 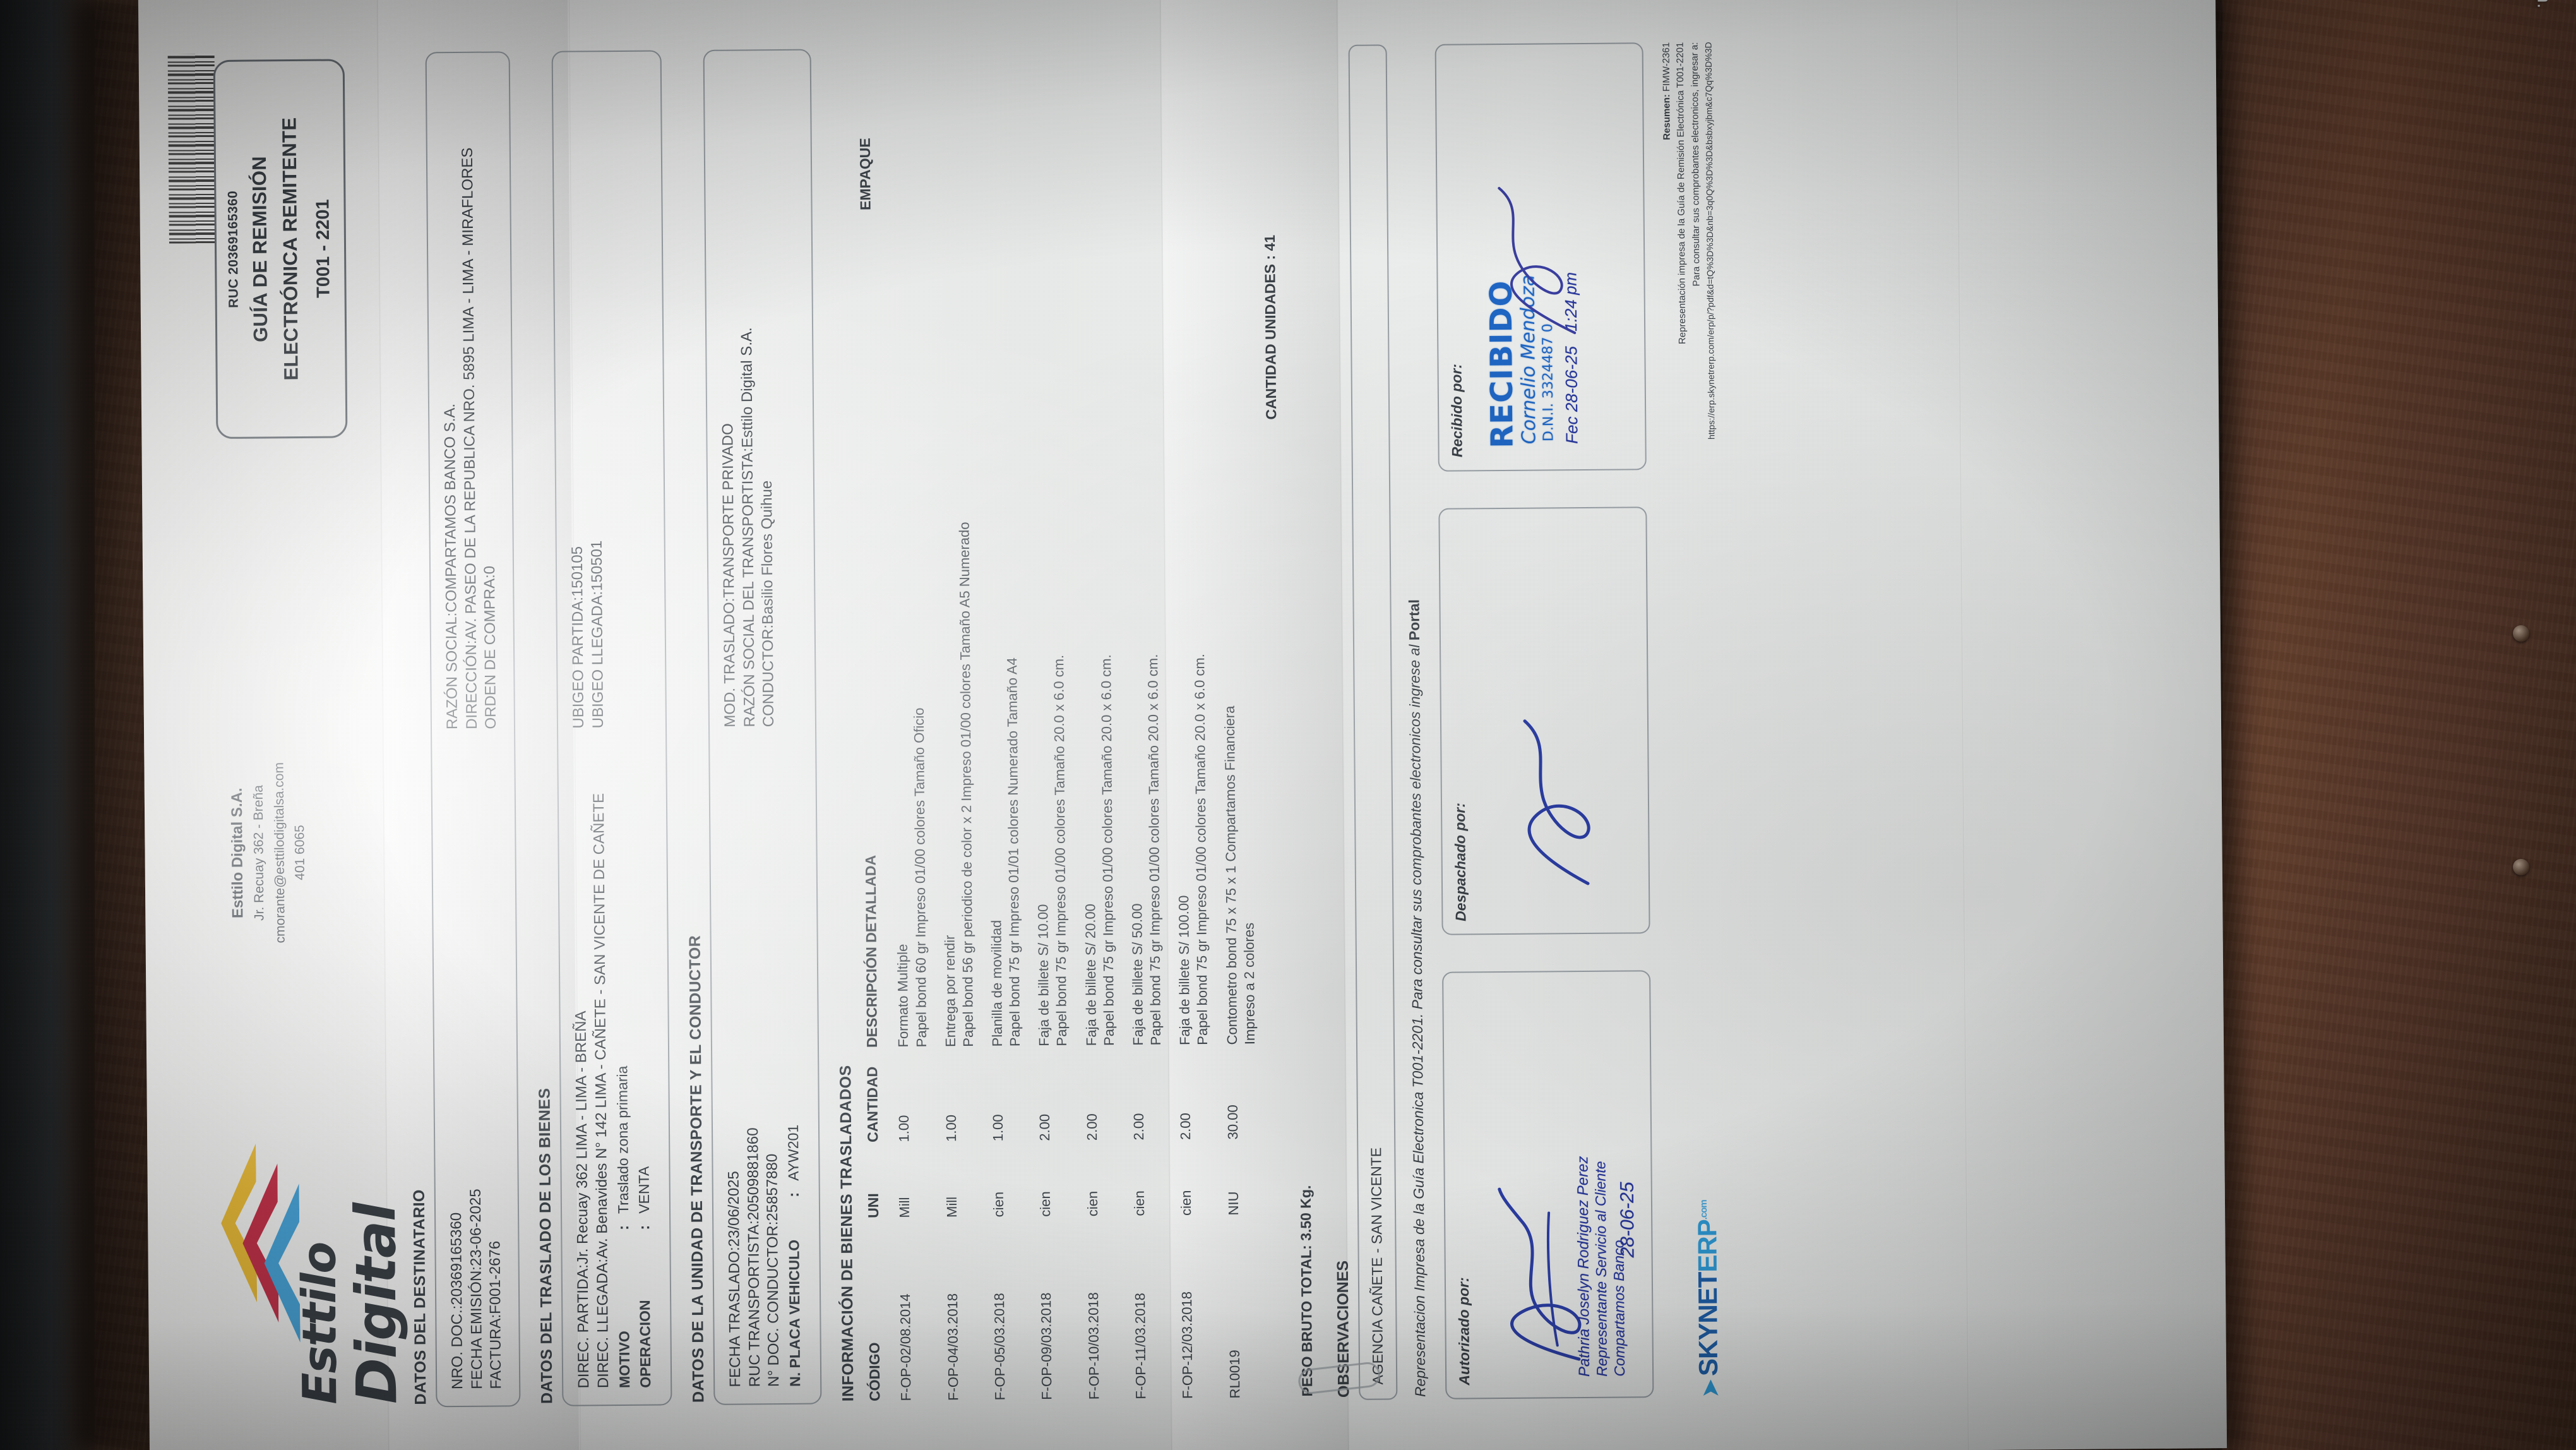 What do you see at coordinates (450, 508) in the screenshot?
I see `field-value-razon-social: COMPARTAMOS BANCO S.A.` at bounding box center [450, 508].